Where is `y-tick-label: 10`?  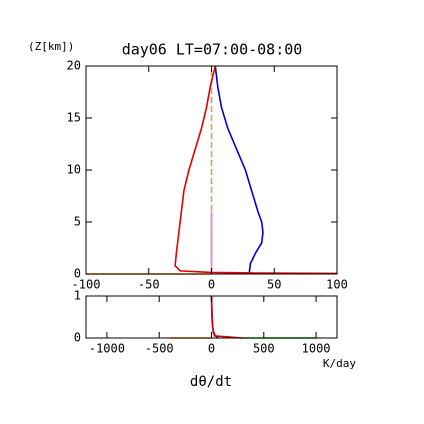
y-tick-label: 10 is located at coordinates (74, 170).